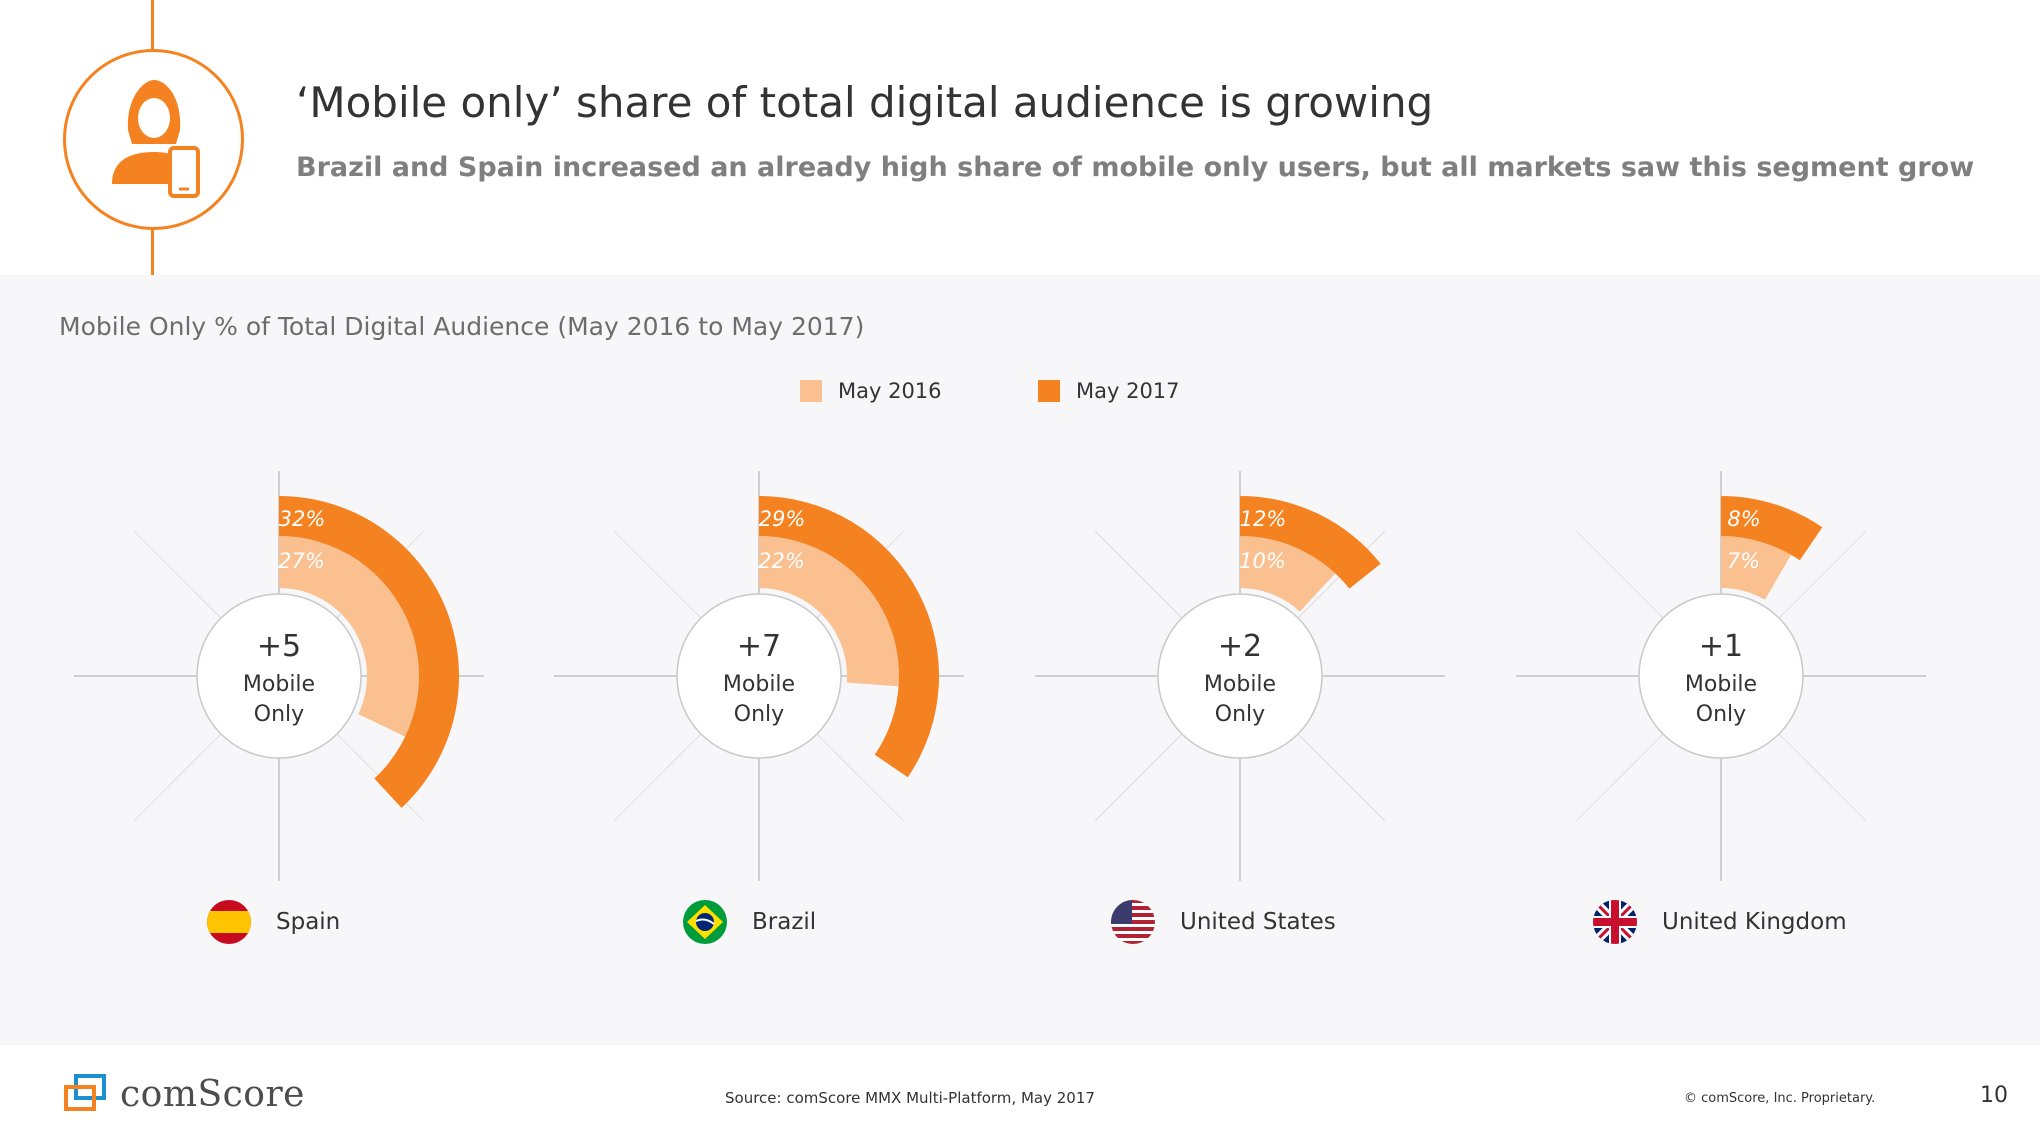 The height and width of the screenshot is (1148, 2040). What do you see at coordinates (1133, 922) in the screenshot?
I see `us-flag-icon` at bounding box center [1133, 922].